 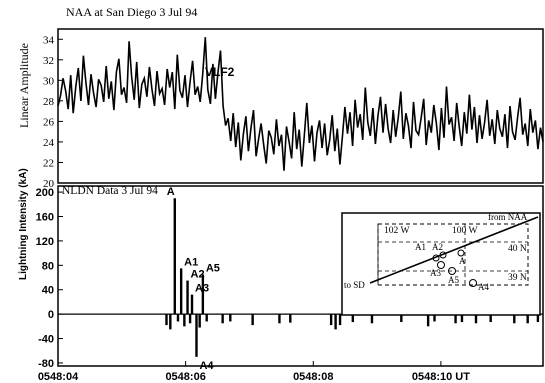 I want to click on inset-label-a3: A3, so click(x=435, y=273).